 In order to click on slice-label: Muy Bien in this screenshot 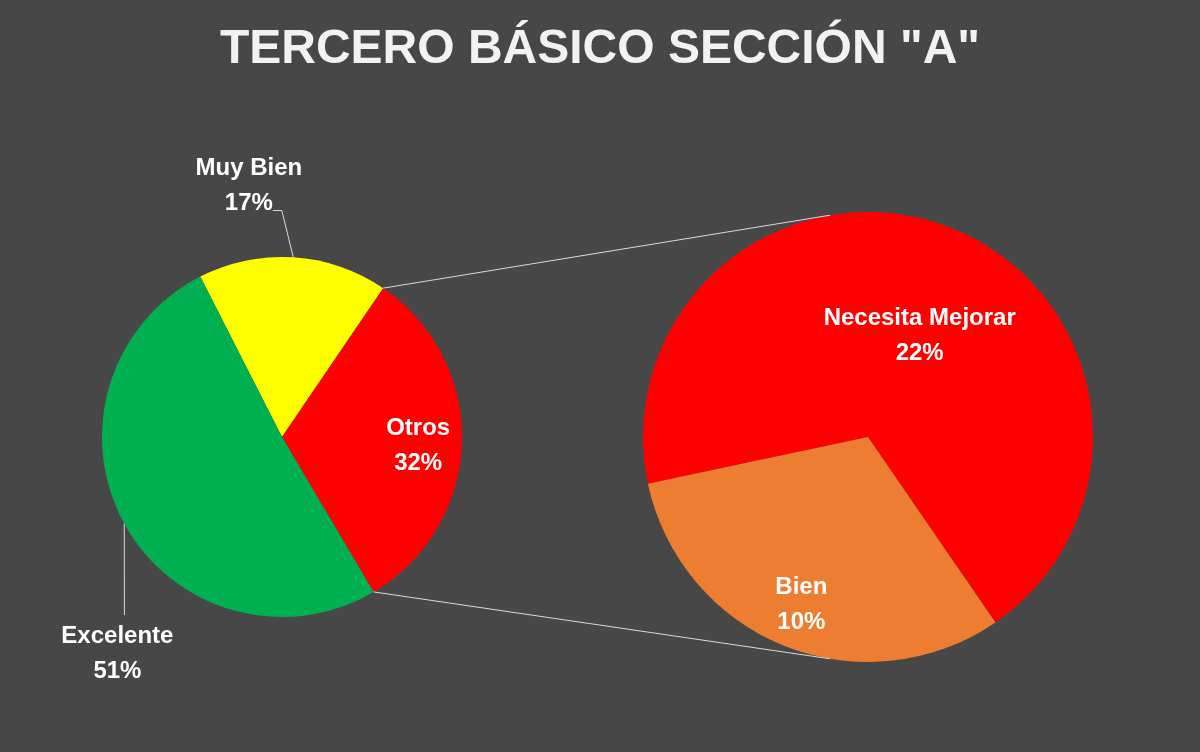, I will do `click(249, 166)`.